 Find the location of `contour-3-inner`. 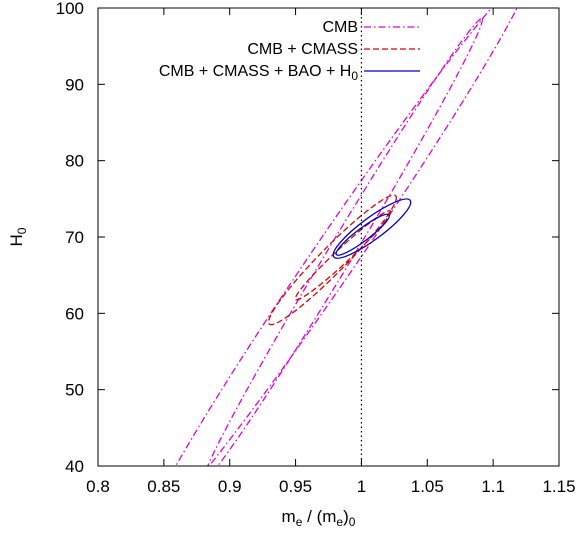

contour-3-inner is located at coordinates (363, 234).